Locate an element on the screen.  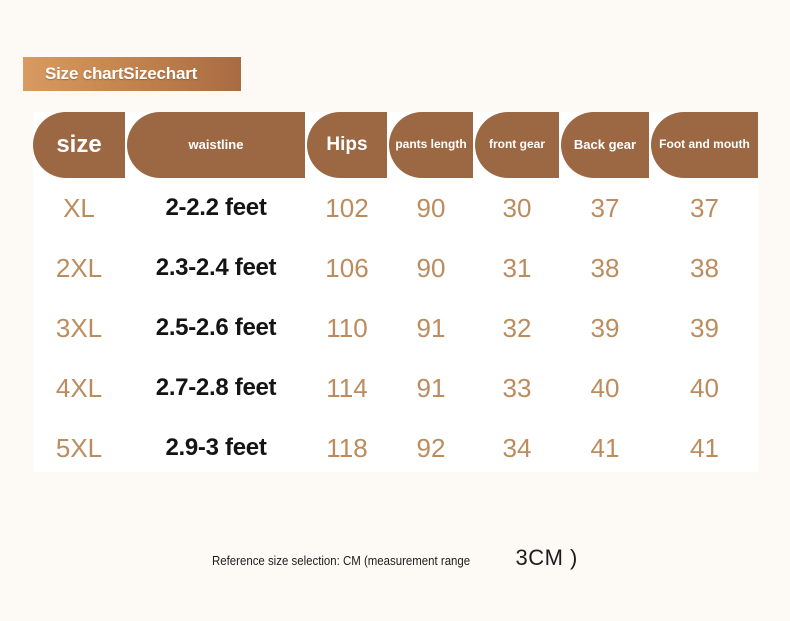
table-header-label-front_gear: front gear is located at coordinates (516, 144).